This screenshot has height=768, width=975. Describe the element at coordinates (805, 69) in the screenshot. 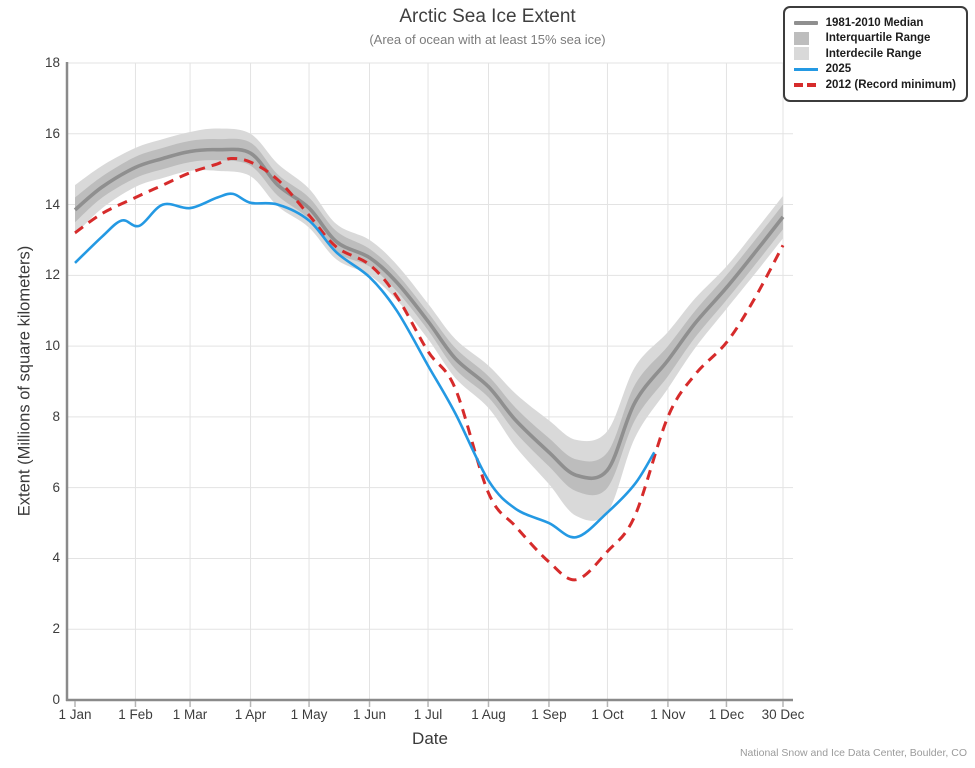

I see `line-2025-swatch` at that location.